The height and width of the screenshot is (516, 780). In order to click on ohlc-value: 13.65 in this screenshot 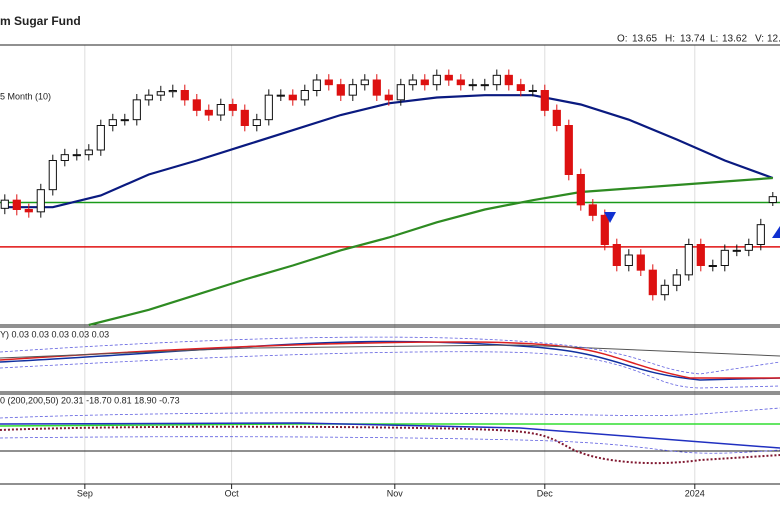, I will do `click(644, 39)`.